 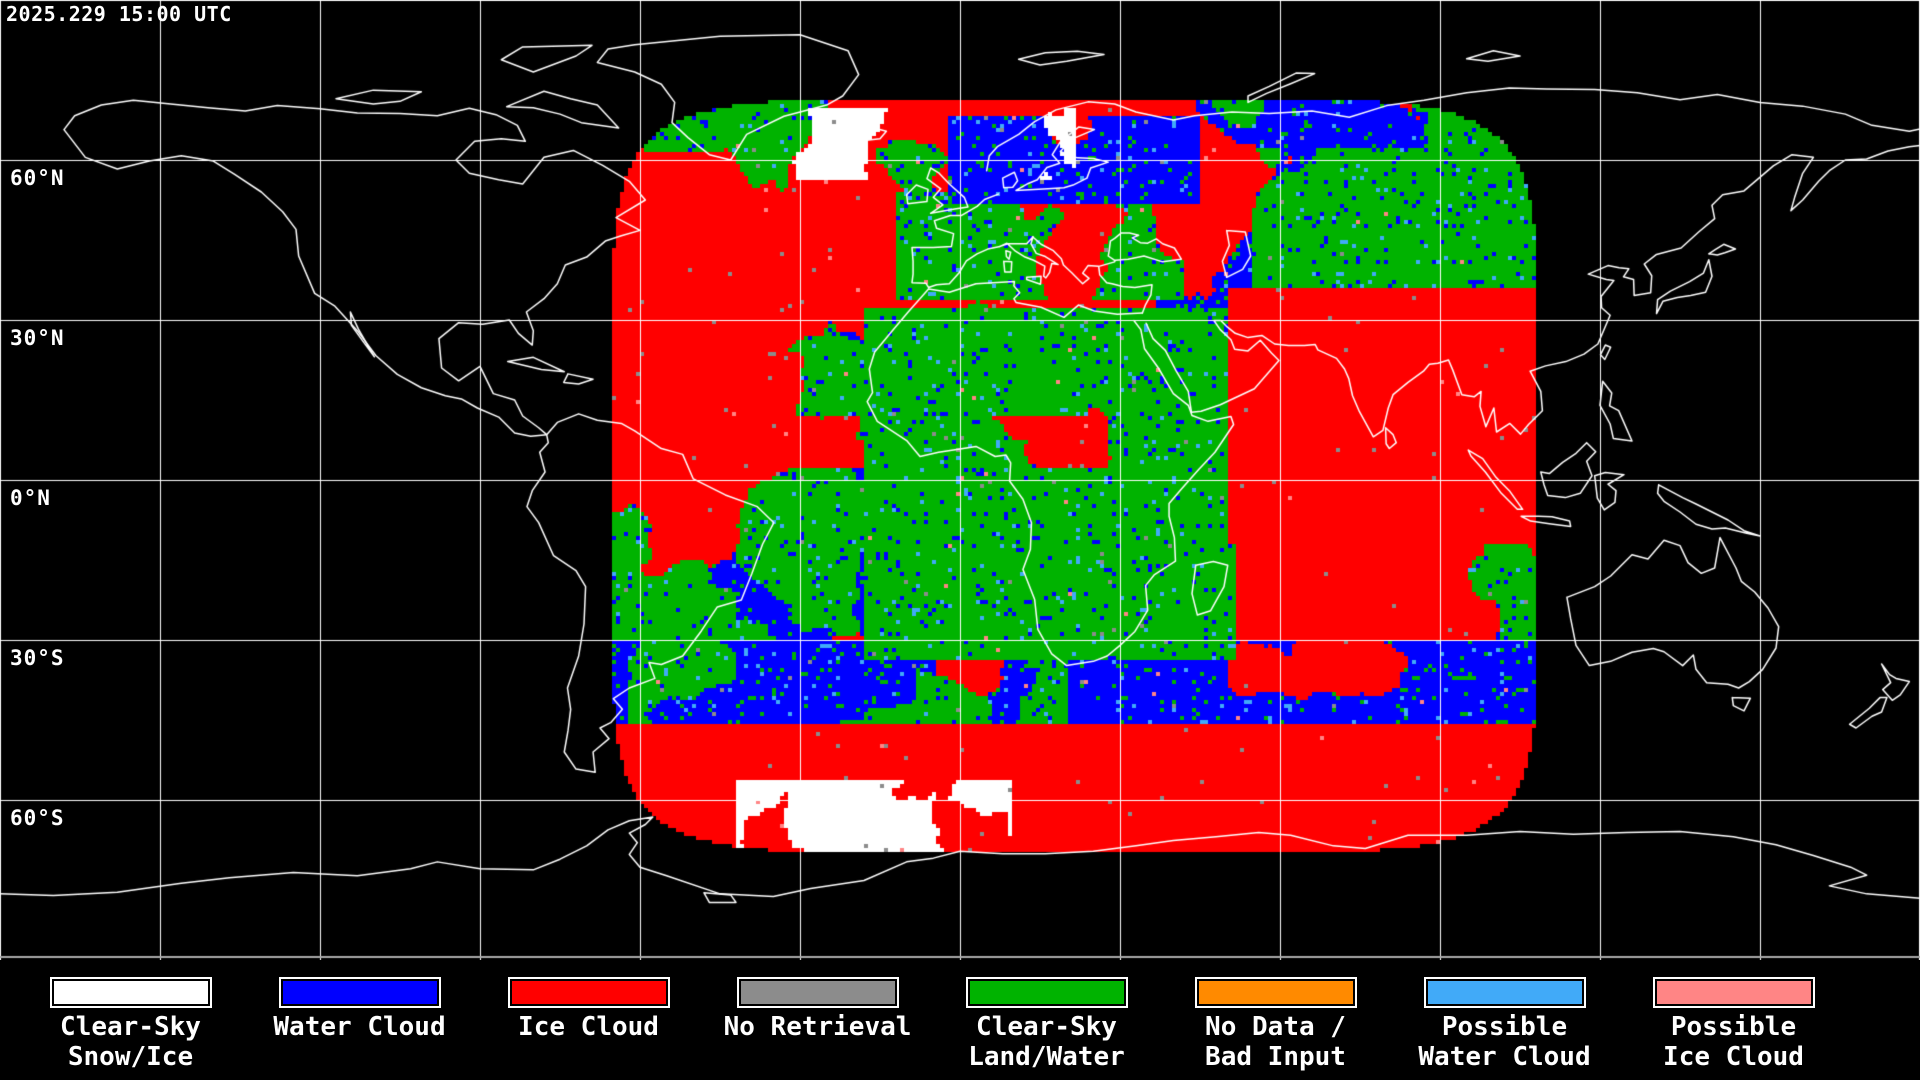 I want to click on latitude-label: 30°S, so click(x=37, y=658).